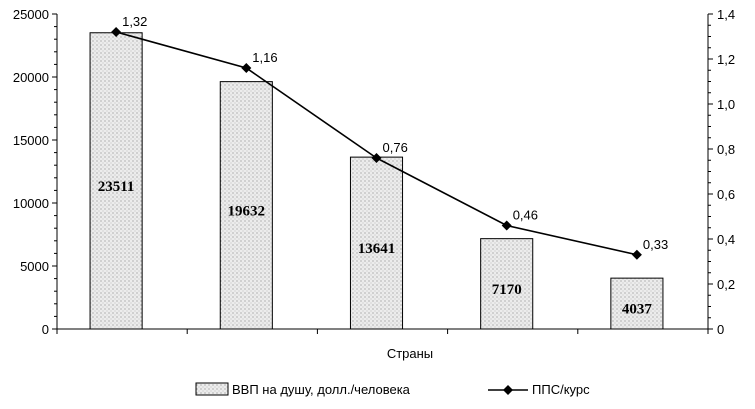 This screenshot has height=409, width=755. Describe the element at coordinates (377, 249) in the screenshot. I see `bar-value-label: 13641` at that location.